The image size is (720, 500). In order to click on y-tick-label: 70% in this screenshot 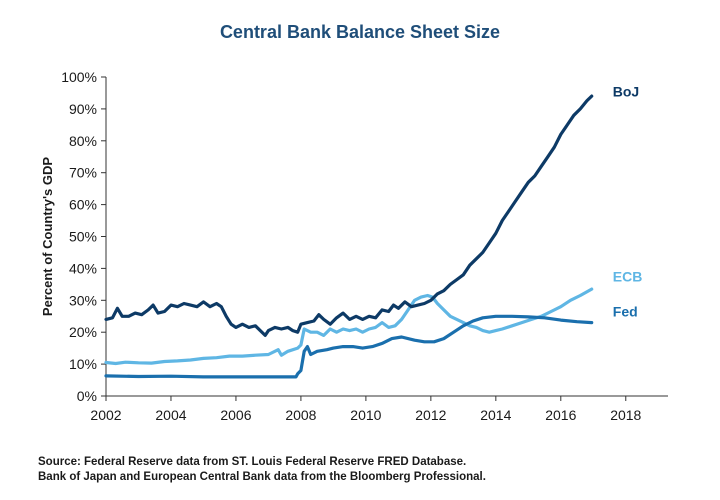, I will do `click(83, 173)`.